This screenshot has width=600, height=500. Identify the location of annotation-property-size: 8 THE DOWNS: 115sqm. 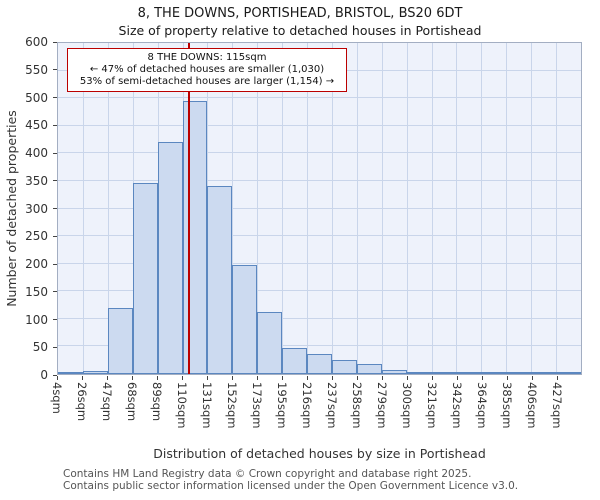
(207, 57).